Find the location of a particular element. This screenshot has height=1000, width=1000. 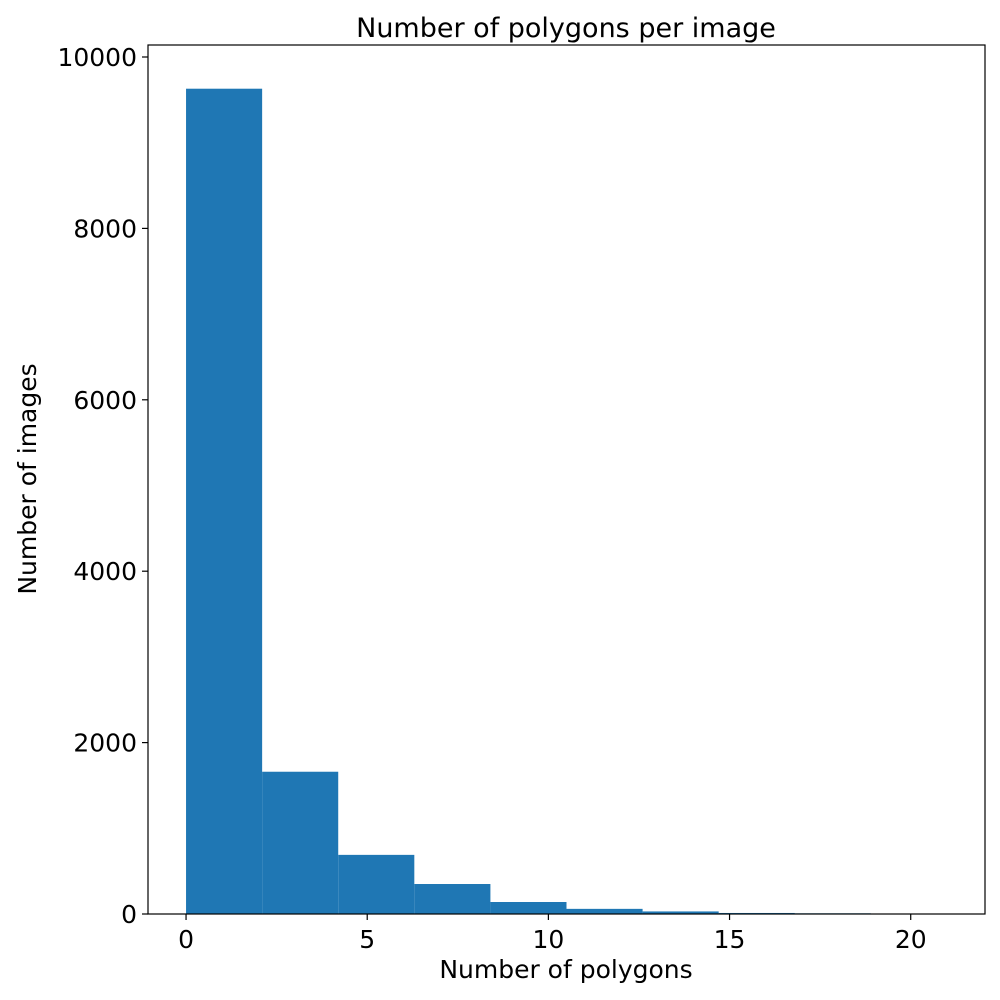

x-axis-label: Number of polygons is located at coordinates (565, 969).